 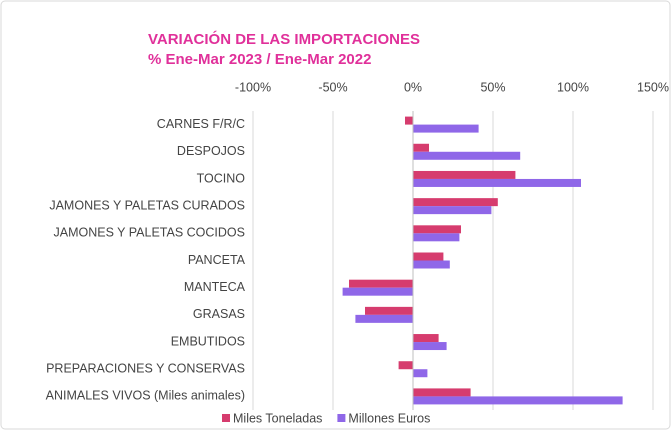 I want to click on category-label: MANTECA, so click(x=215, y=287).